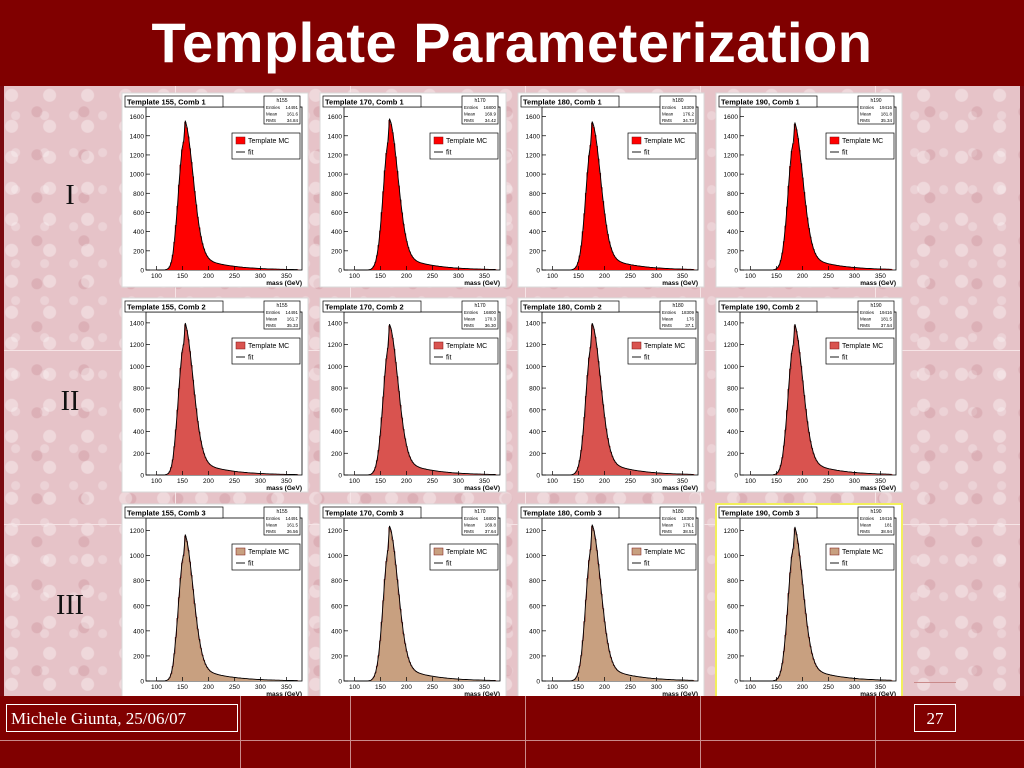 This screenshot has width=1024, height=768. Describe the element at coordinates (888, 525) in the screenshot. I see `stats-value: 181` at that location.